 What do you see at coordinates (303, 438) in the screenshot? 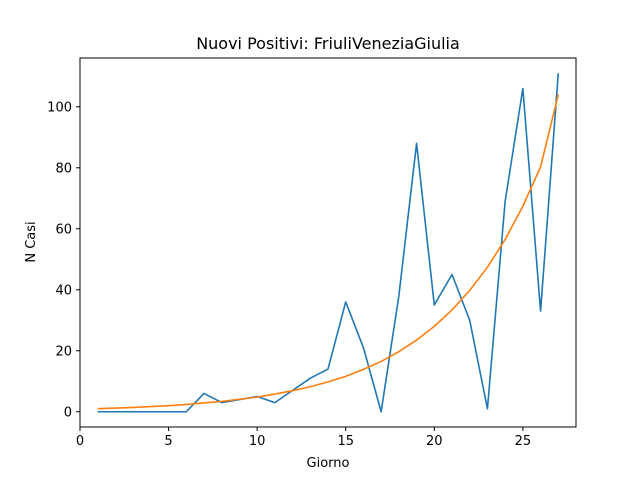
I see `x-axis: 0 5 10 15 20 25` at bounding box center [303, 438].